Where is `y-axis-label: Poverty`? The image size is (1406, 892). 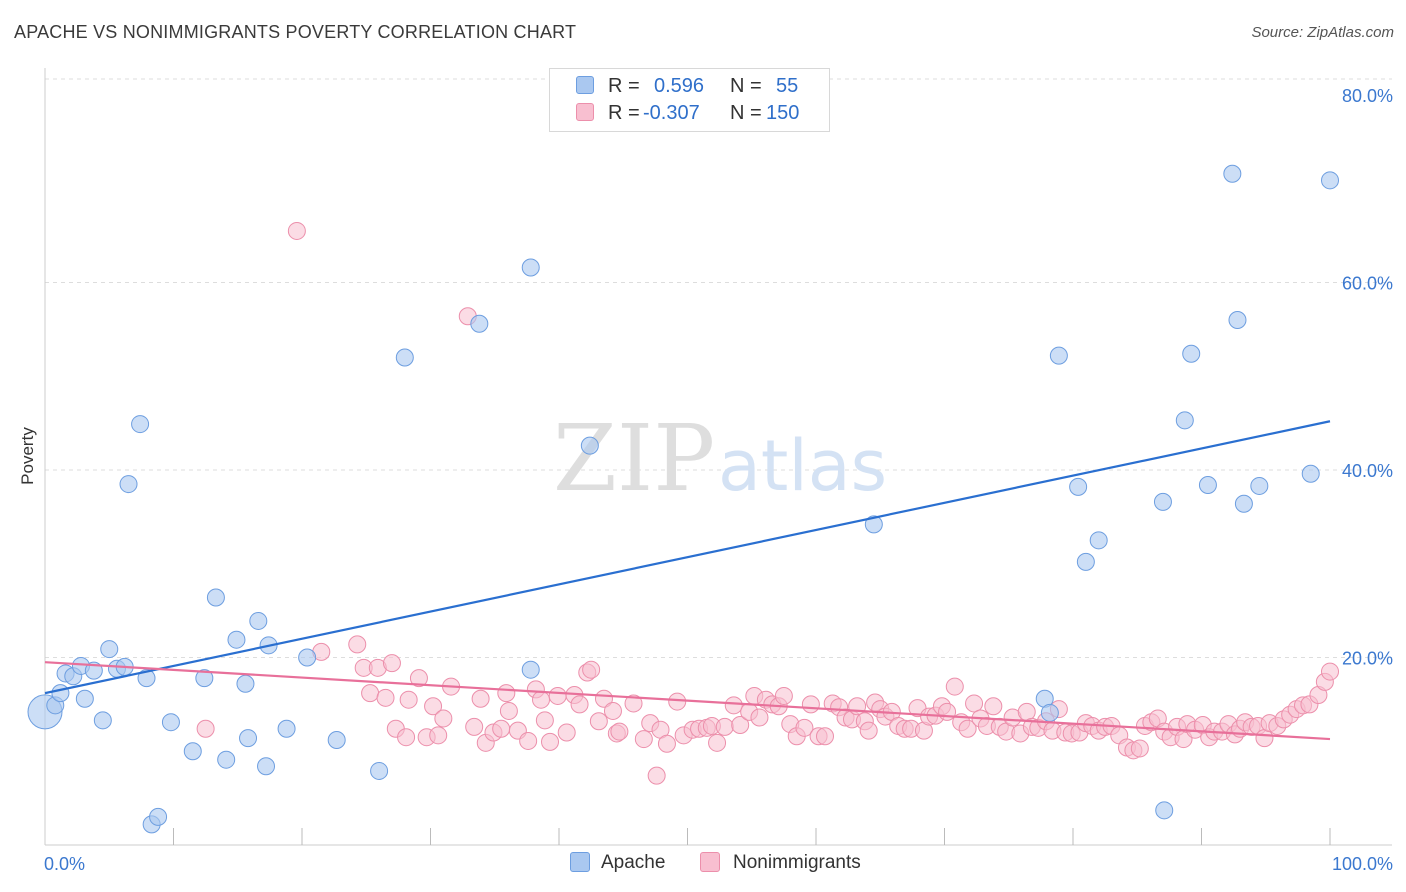
y-axis-label: Poverty is located at coordinates (27, 456).